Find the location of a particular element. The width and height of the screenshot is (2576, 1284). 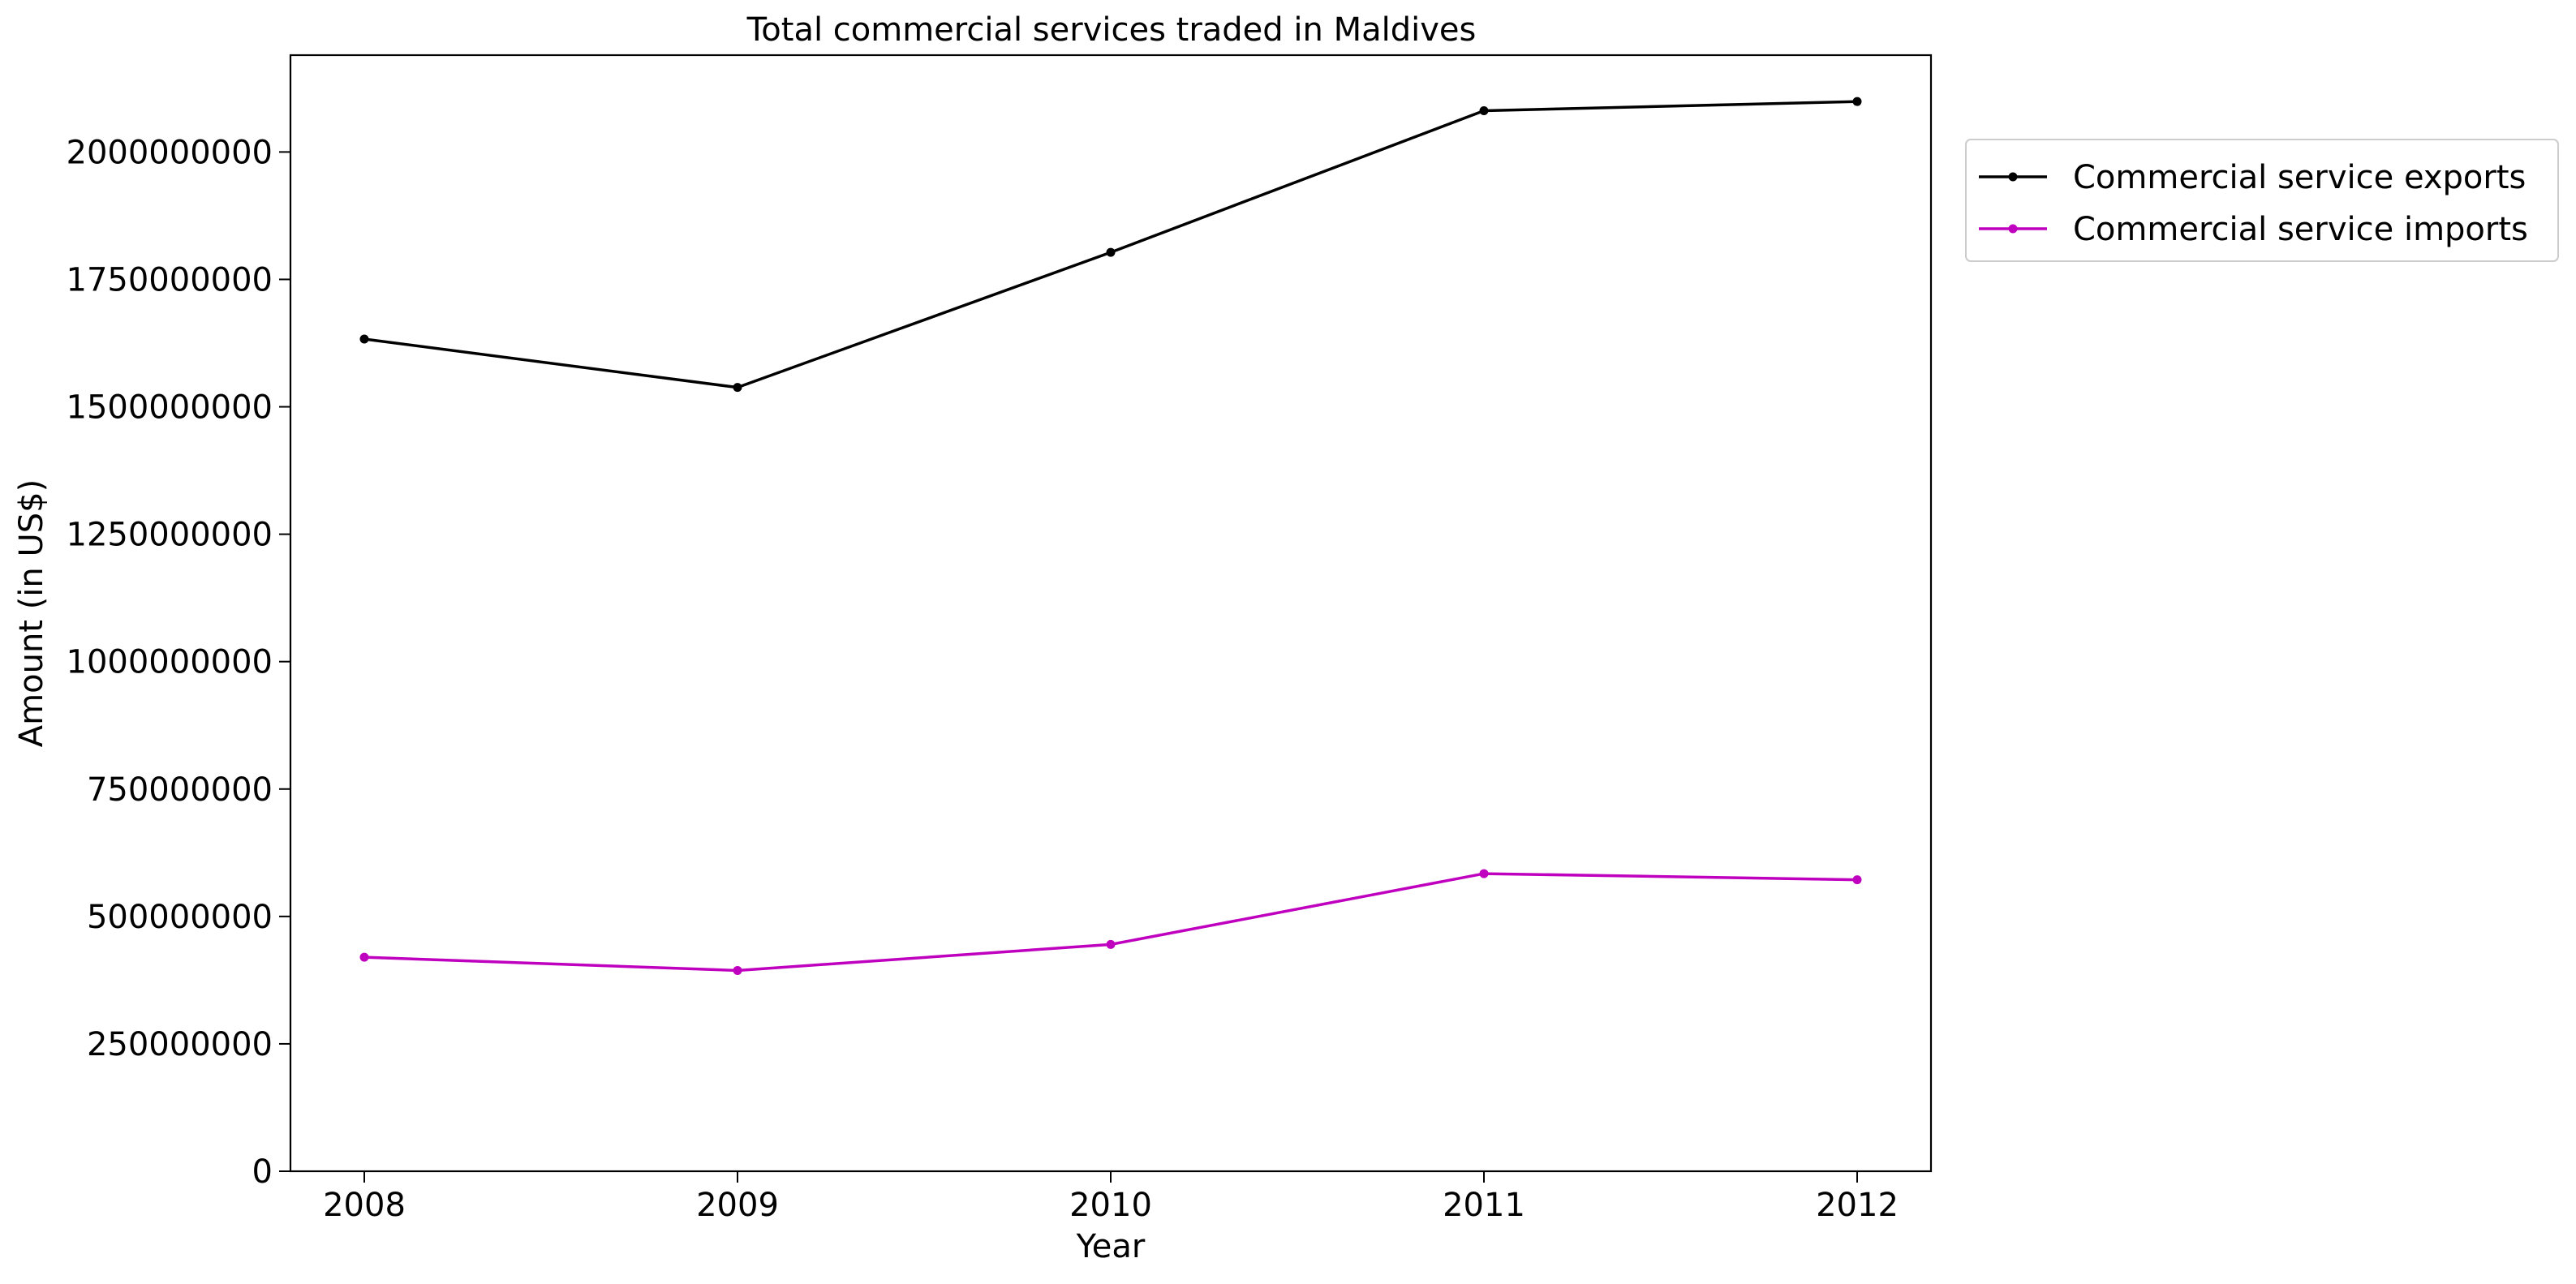

legend-frame is located at coordinates (2262, 200).